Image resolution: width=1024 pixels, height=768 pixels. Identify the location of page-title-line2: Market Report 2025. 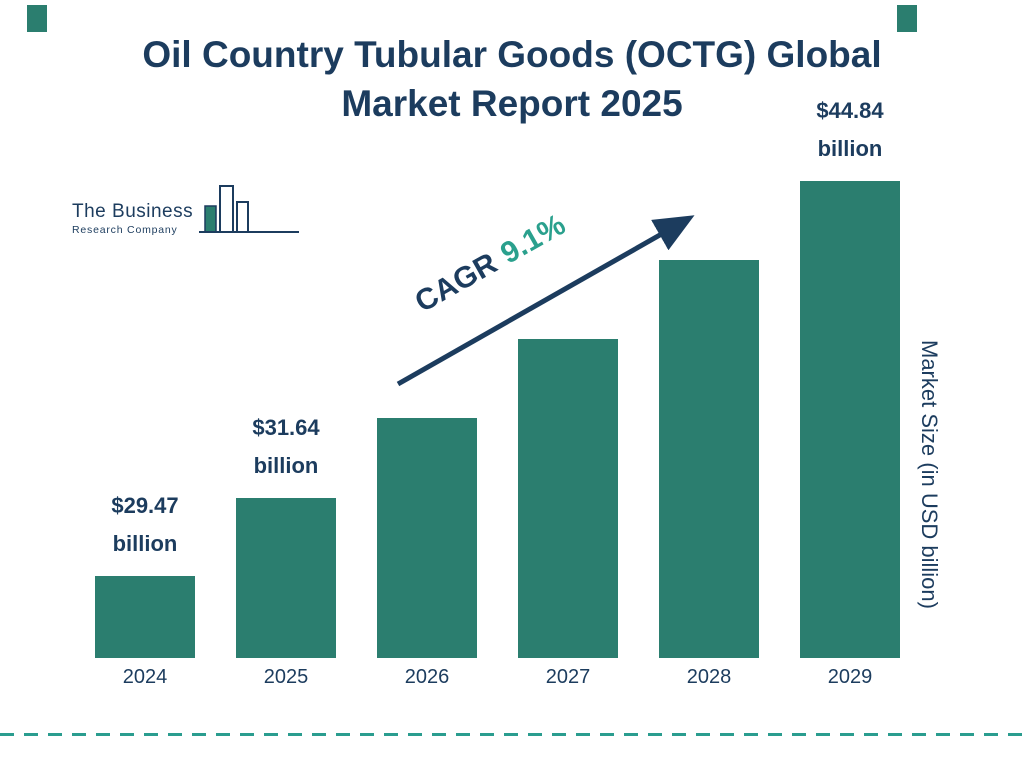
(512, 104).